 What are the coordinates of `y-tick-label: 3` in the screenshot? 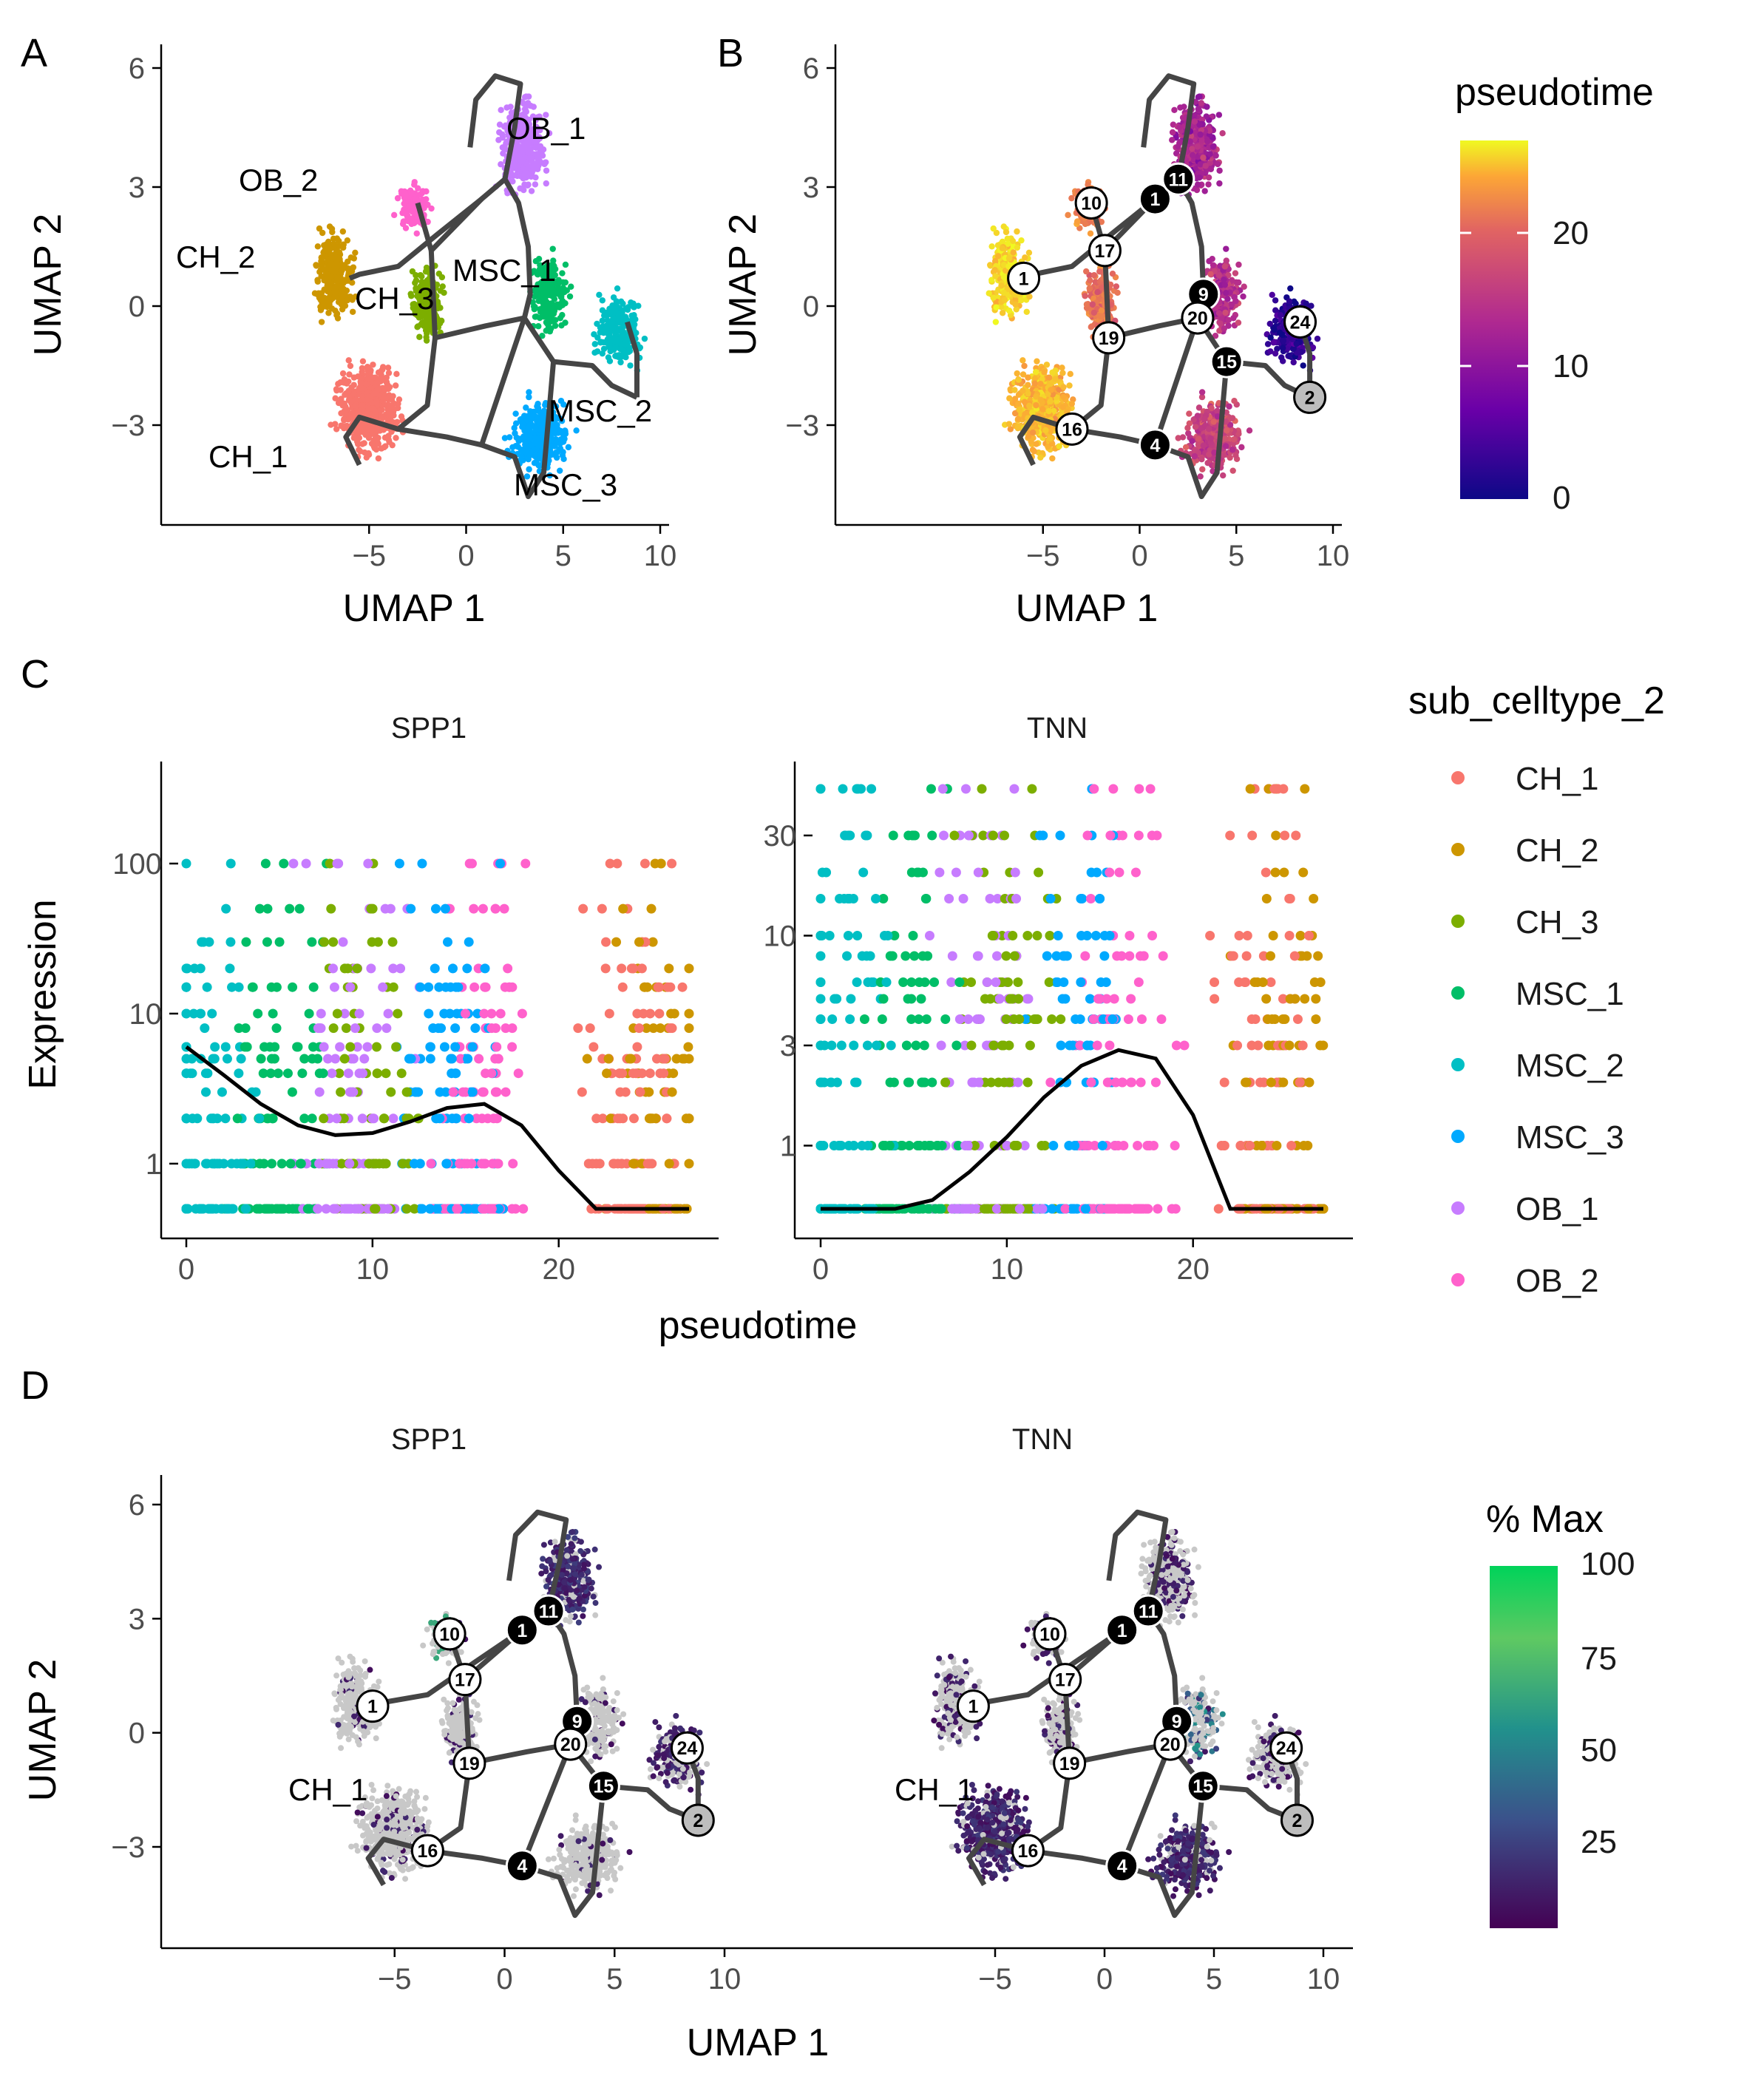 It's located at (811, 188).